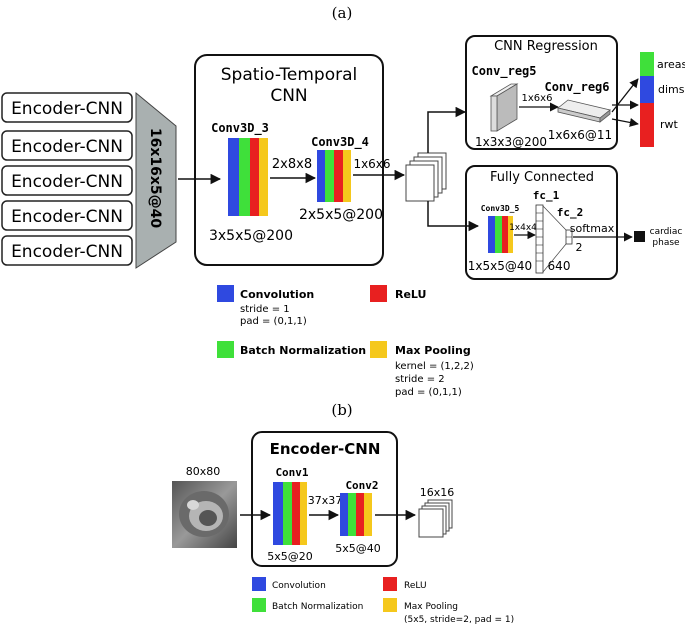  What do you see at coordinates (342, 13) in the screenshot?
I see `panel-a-label: (a)` at bounding box center [342, 13].